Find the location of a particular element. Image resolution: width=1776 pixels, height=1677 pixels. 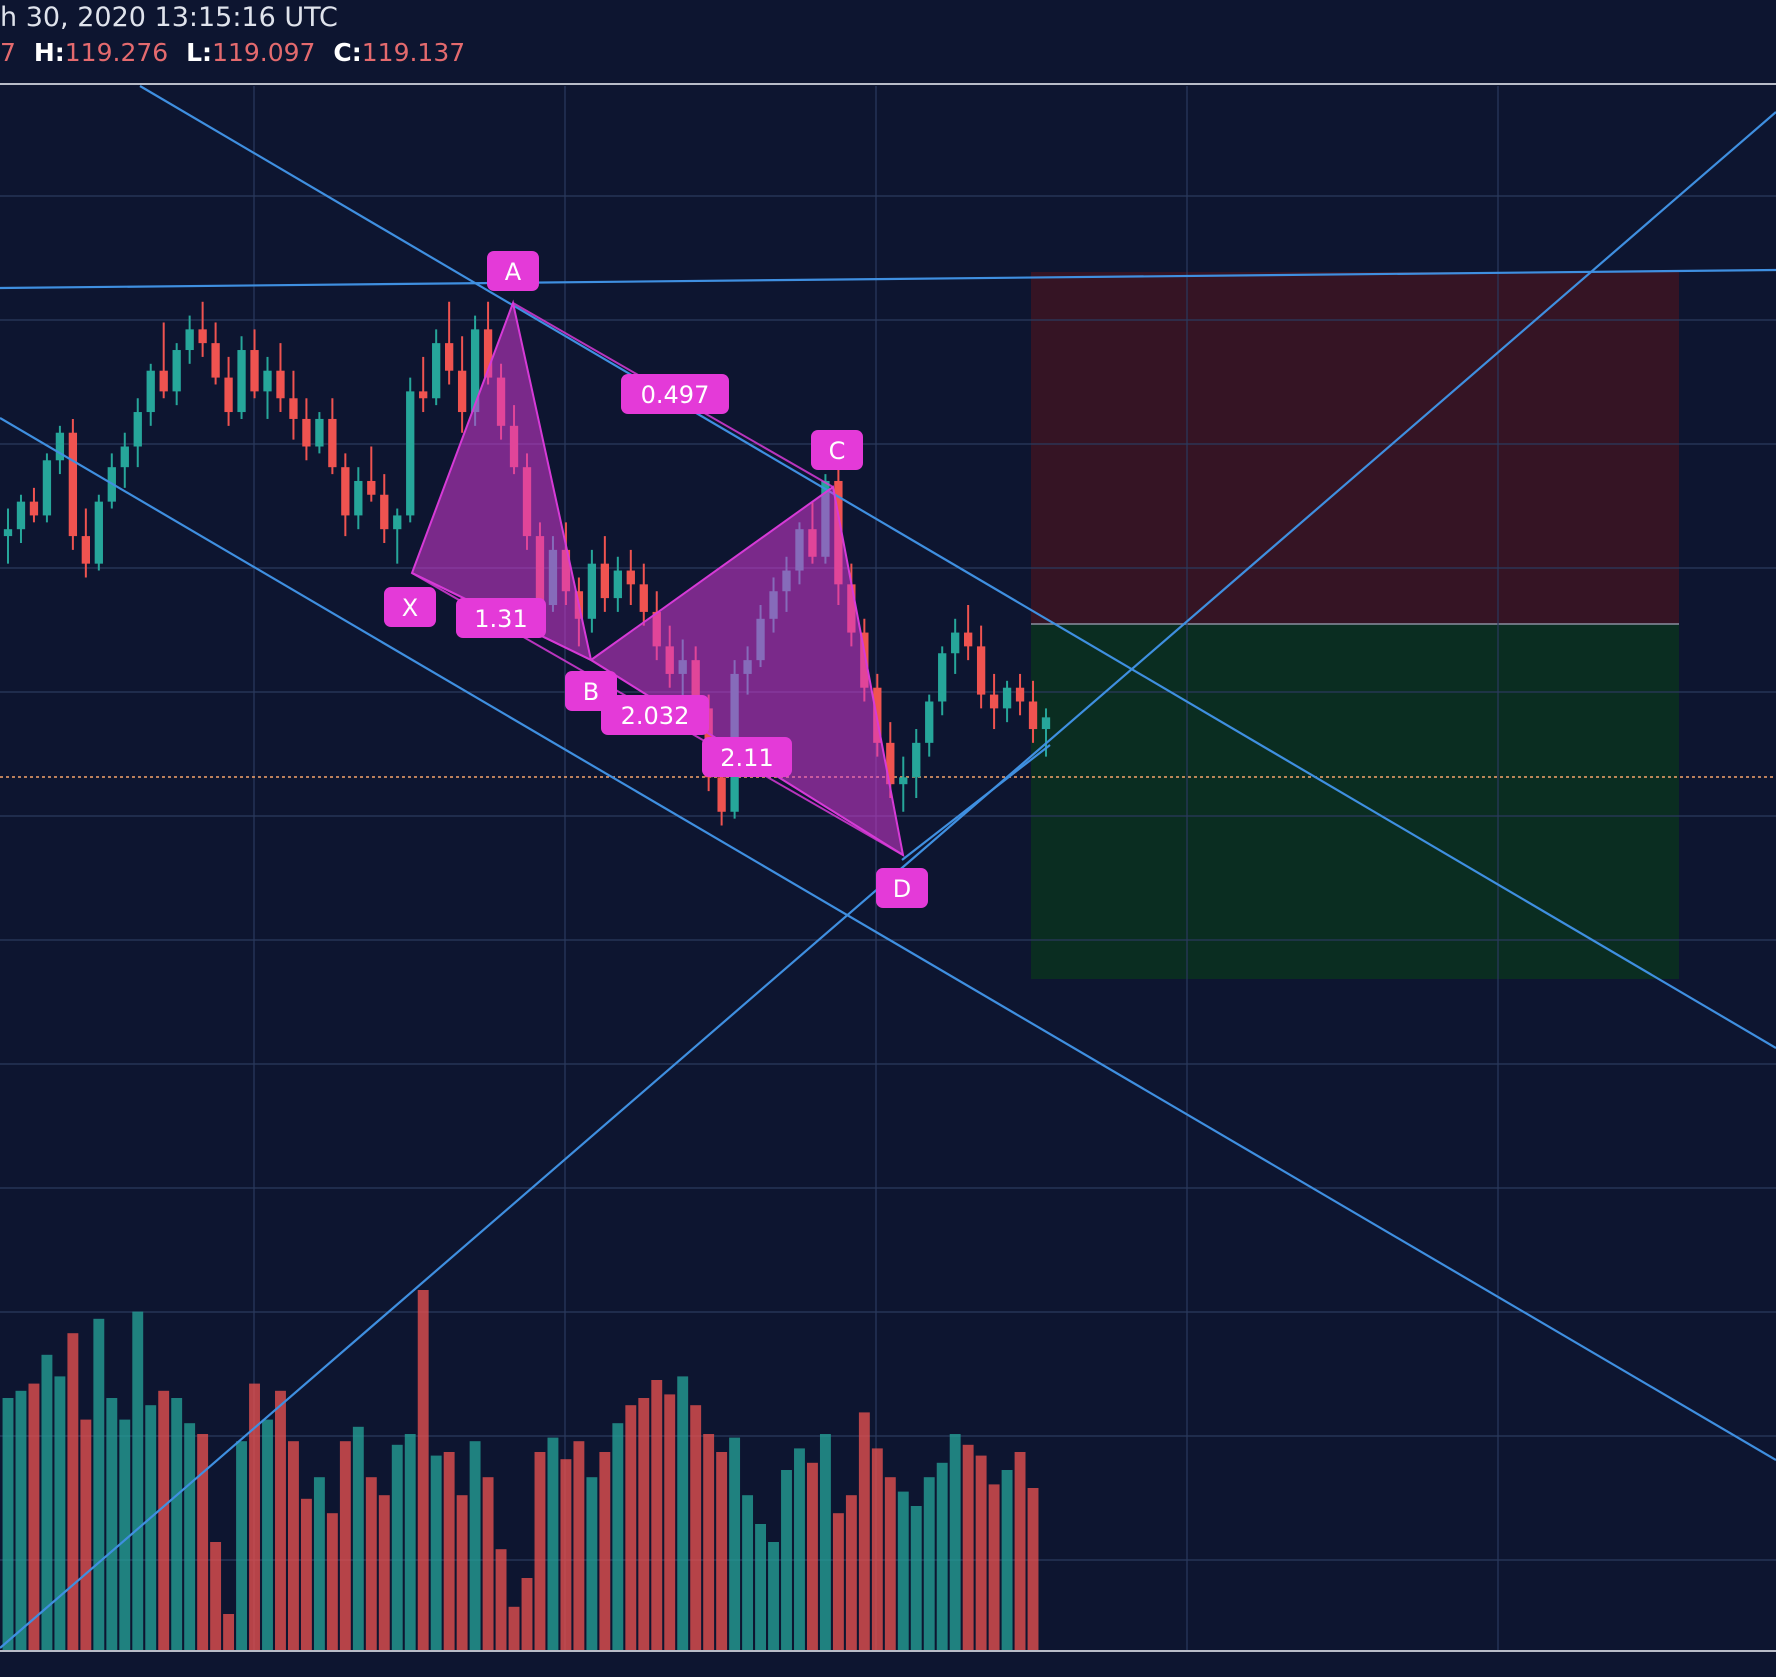

ratio-label-abc: 1.31 is located at coordinates (501, 618).